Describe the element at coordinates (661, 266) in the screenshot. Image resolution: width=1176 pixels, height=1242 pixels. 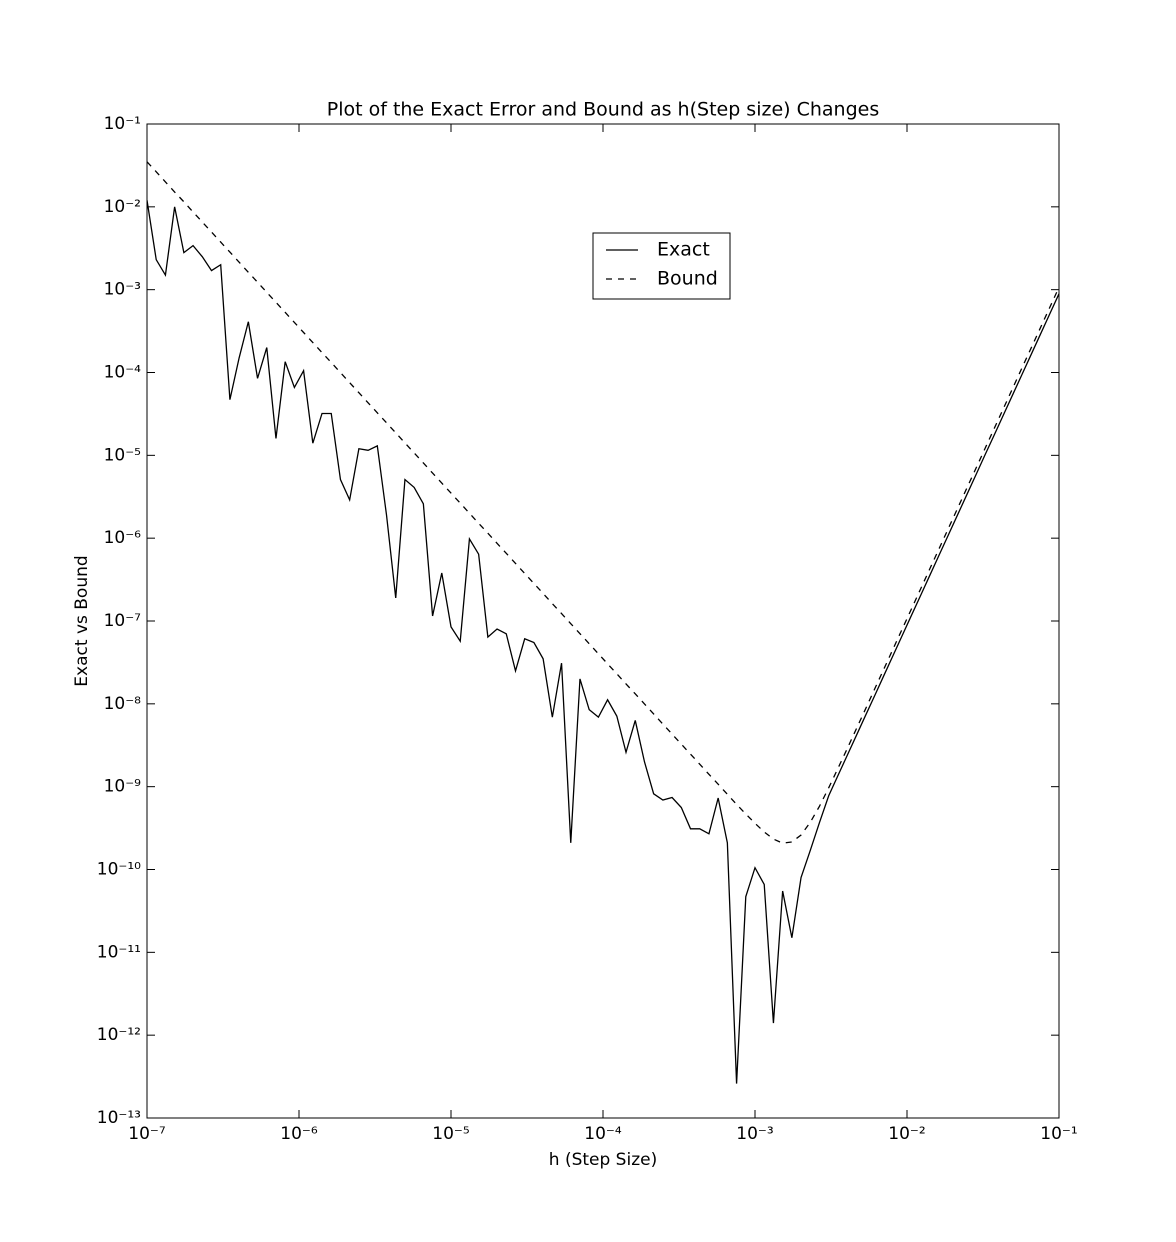
I see `legend-box` at that location.